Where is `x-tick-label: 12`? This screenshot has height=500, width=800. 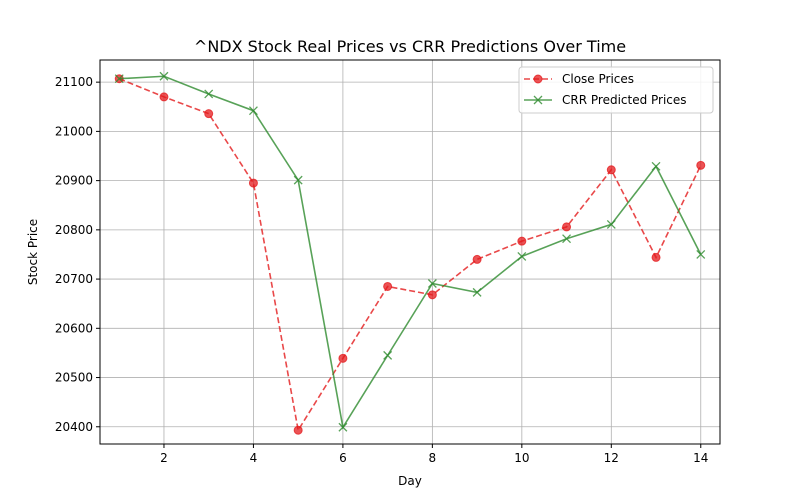
x-tick-label: 12 is located at coordinates (611, 458).